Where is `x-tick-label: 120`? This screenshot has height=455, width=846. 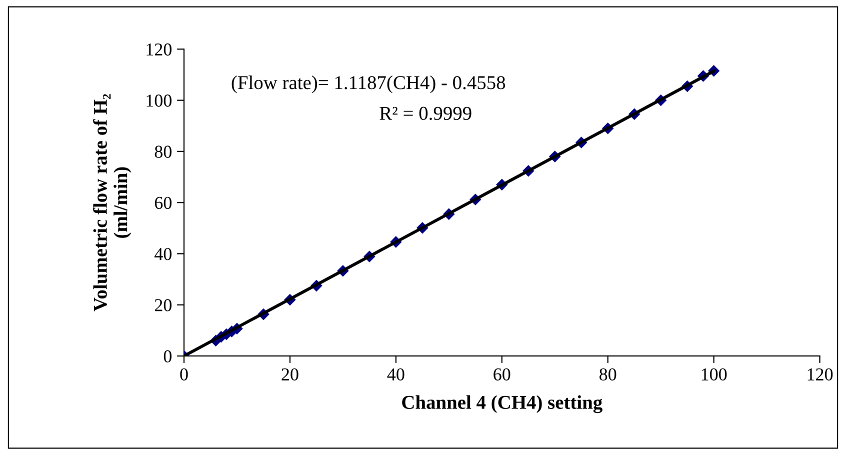
x-tick-label: 120 is located at coordinates (820, 374).